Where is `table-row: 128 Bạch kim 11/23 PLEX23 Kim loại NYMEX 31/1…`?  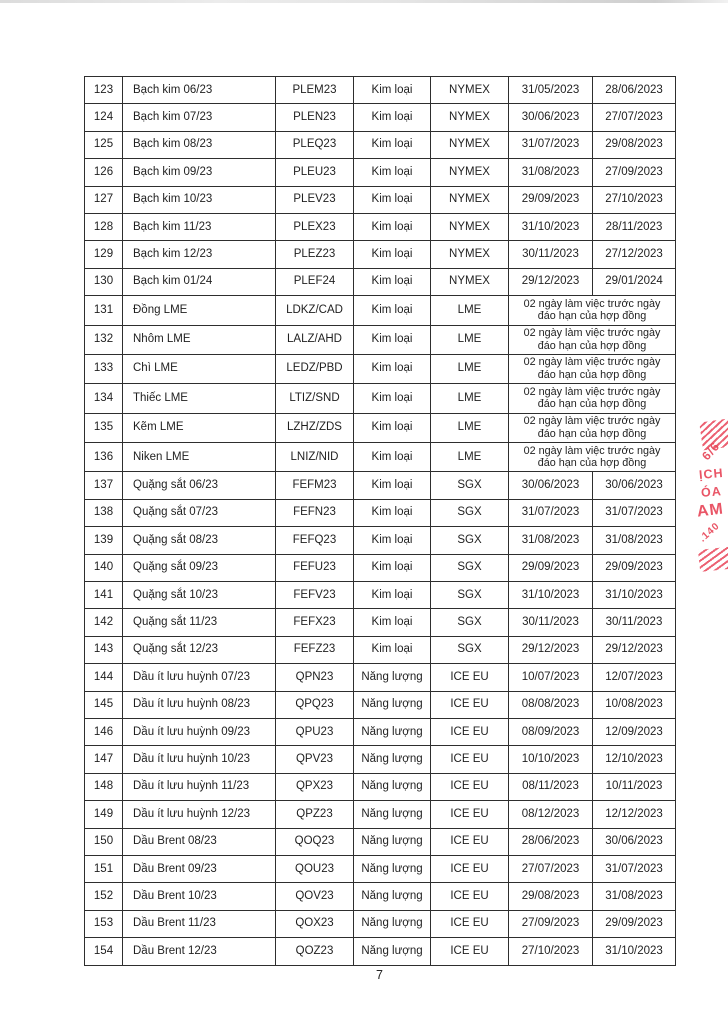
table-row: 128 Bạch kim 11/23 PLEX23 Kim loại NYMEX 31/1… is located at coordinates (380, 227).